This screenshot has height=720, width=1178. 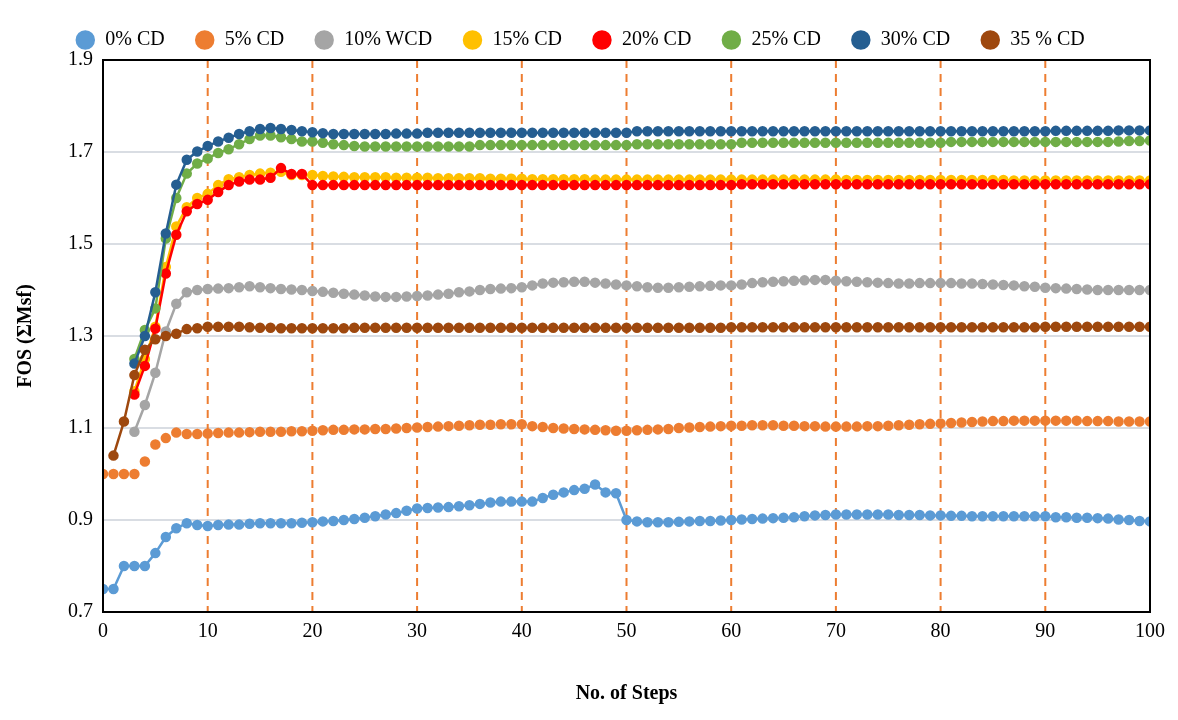 What do you see at coordinates (254, 38) in the screenshot?
I see `legend-label: 5% CD` at bounding box center [254, 38].